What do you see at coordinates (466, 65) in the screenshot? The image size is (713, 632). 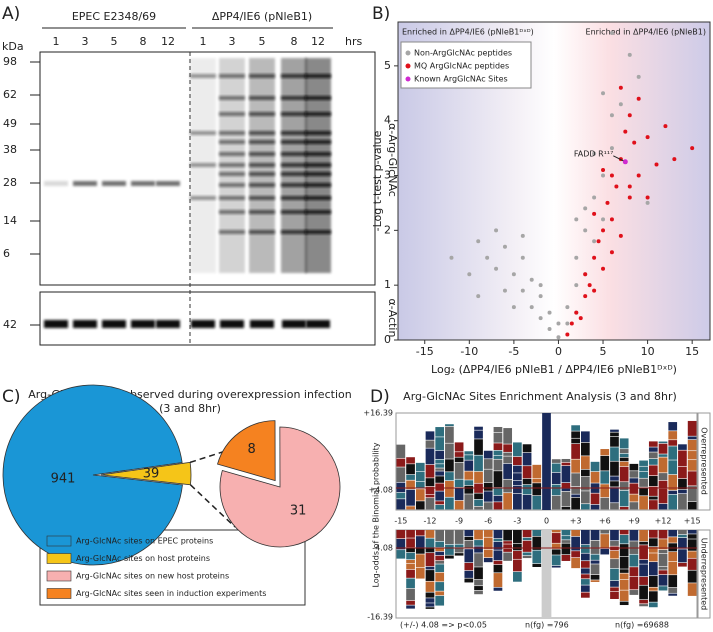 I see `legend-box` at bounding box center [466, 65].